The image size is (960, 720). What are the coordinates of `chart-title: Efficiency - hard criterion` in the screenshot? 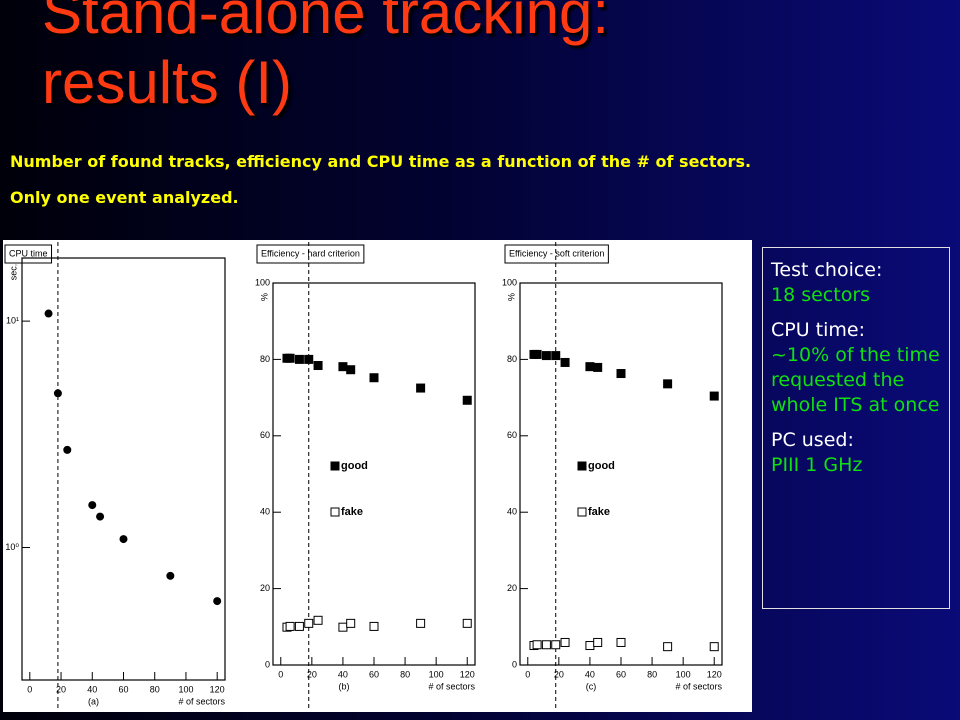 It's located at (310, 253).